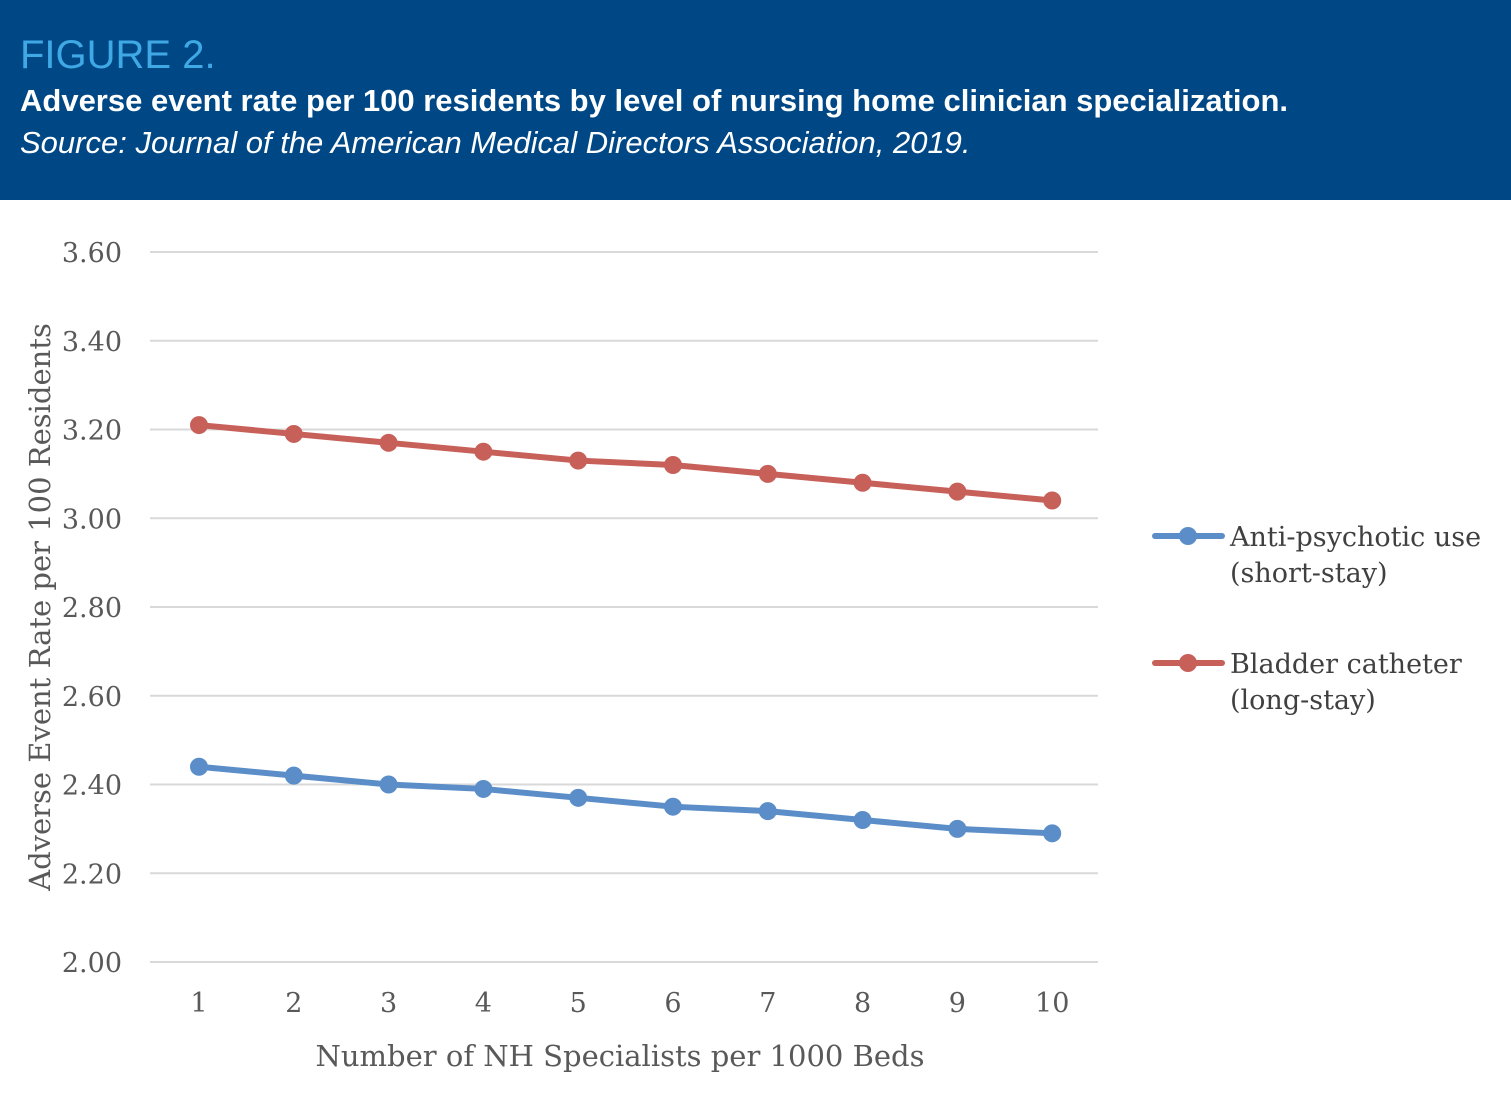  I want to click on y-tick-label: 2.60, so click(92, 697).